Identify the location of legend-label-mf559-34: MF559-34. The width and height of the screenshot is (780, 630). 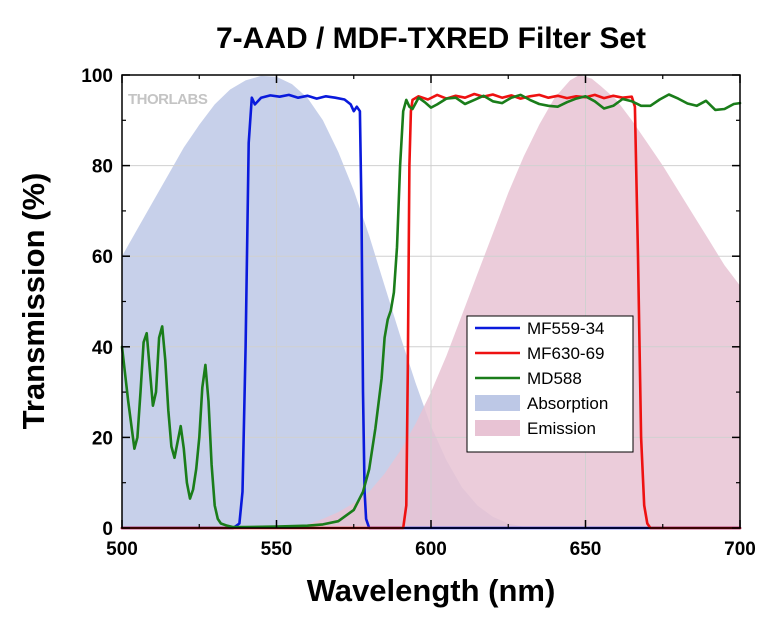
(565, 328).